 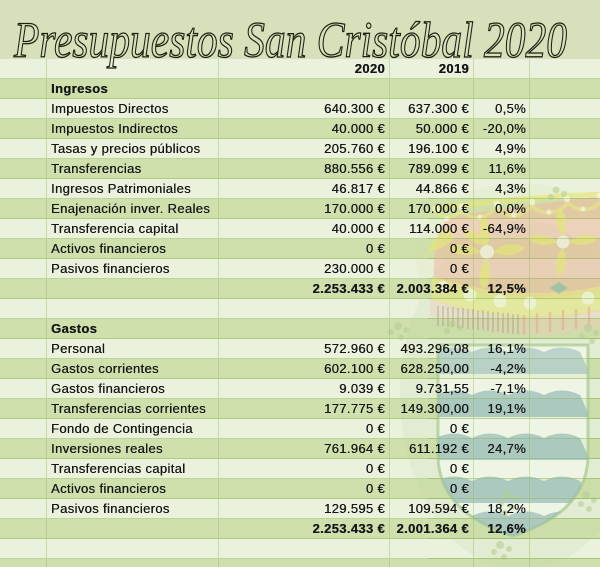 I want to click on svg-text:Presupuestos San Cristóbal 202: Presupuestos San Cristóbal 2020, so click(x=290, y=41).